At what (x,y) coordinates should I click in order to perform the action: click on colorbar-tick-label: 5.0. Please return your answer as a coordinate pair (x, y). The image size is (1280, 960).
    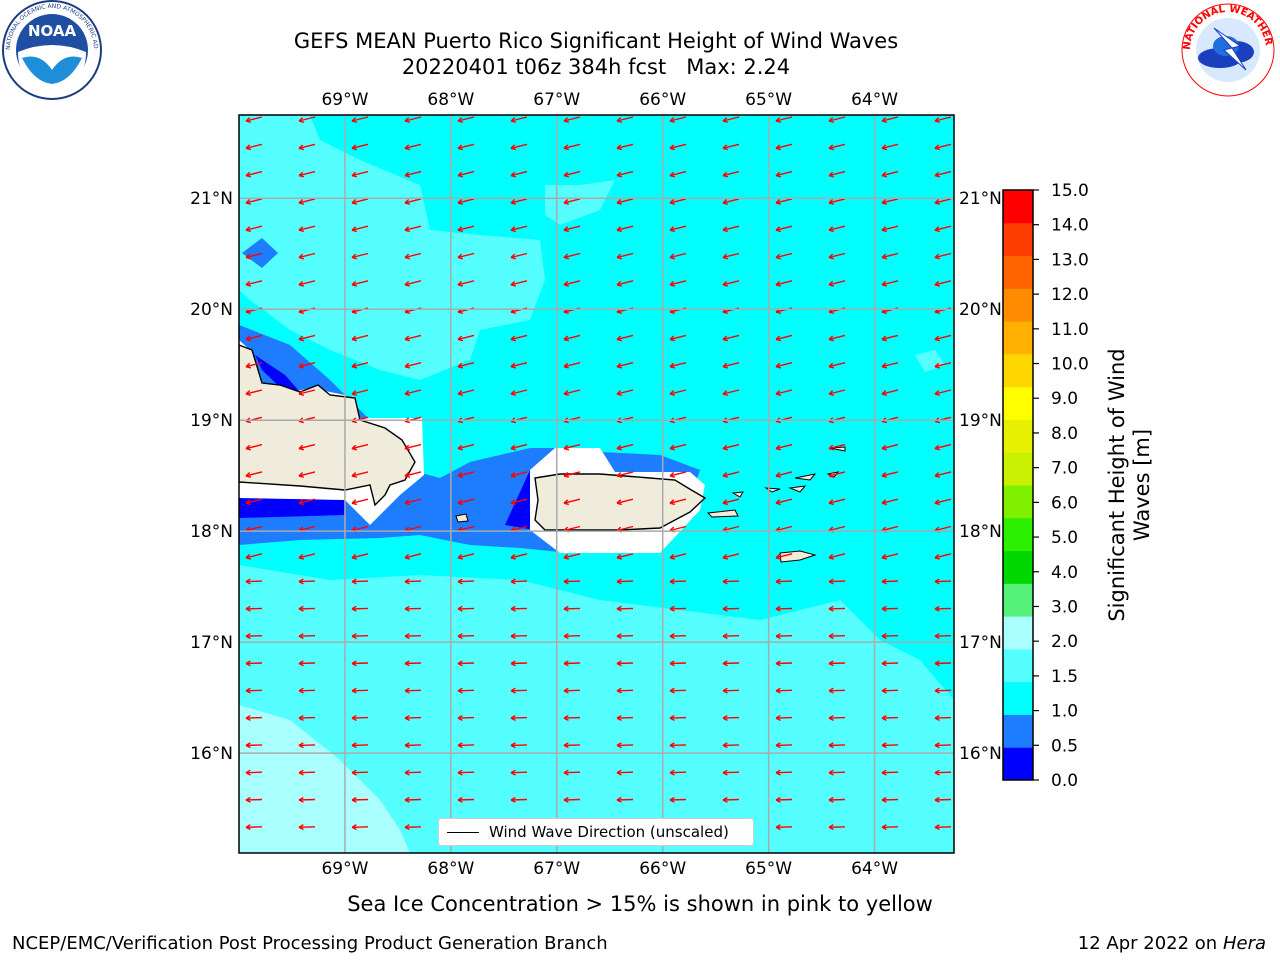
    Looking at the image, I should click on (1064, 538).